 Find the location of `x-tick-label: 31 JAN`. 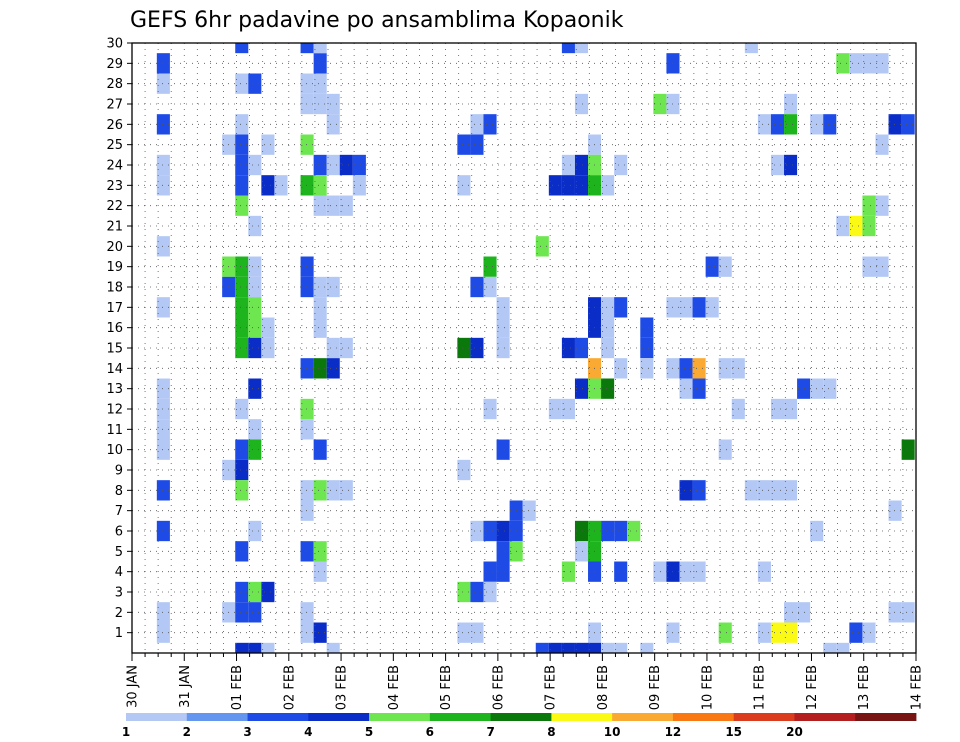

x-tick-label: 31 JAN is located at coordinates (185, 686).